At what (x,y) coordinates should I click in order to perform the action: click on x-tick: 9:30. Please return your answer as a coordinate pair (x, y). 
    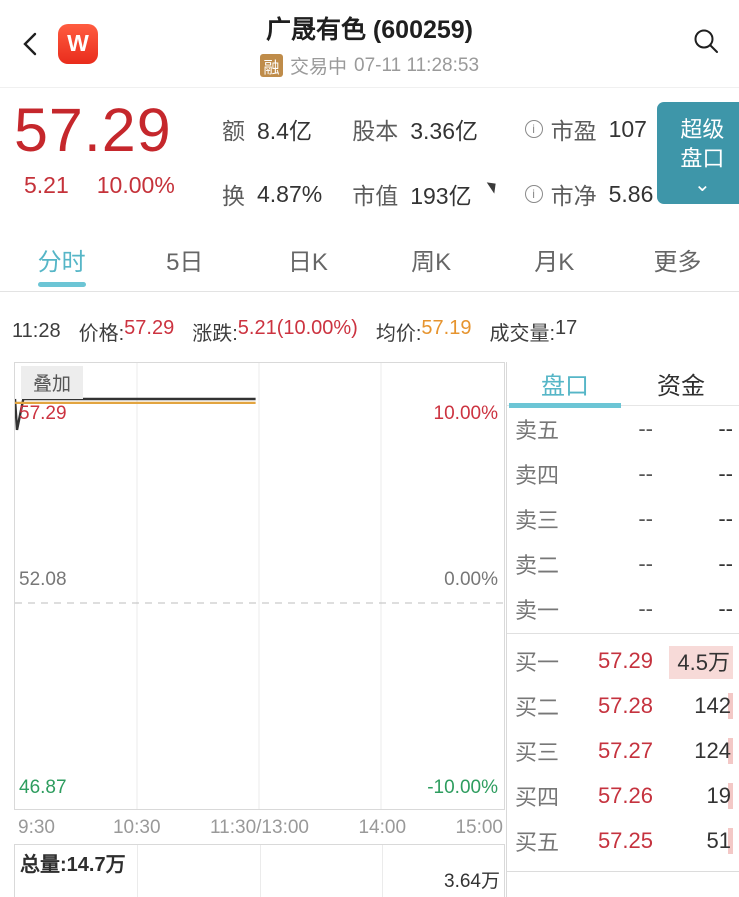
    Looking at the image, I should click on (36, 827).